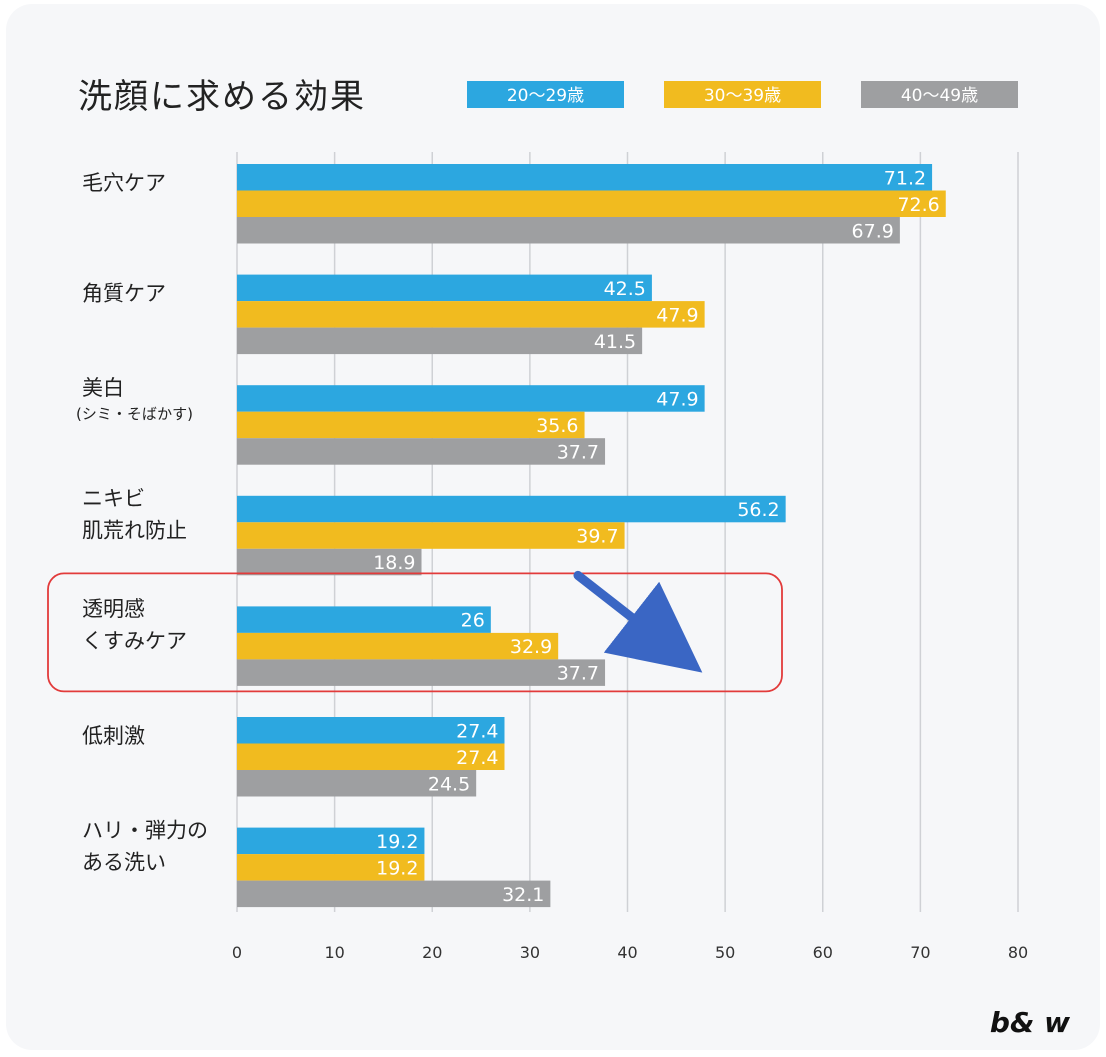 The image size is (1106, 1057). I want to click on category-label: 毛穴ケア, so click(124, 183).